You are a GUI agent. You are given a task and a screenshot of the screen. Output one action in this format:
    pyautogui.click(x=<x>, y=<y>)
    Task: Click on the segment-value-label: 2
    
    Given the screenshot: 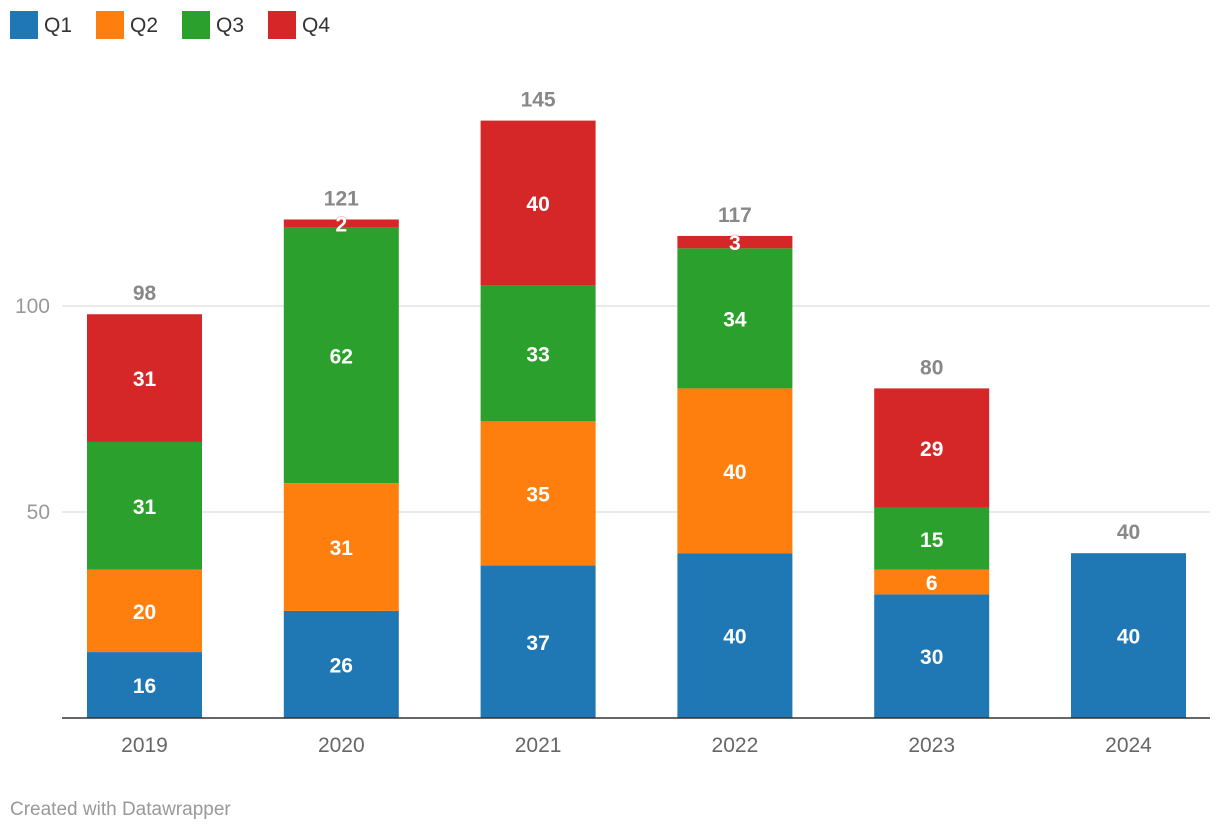 What is the action you would take?
    pyautogui.click(x=341, y=225)
    